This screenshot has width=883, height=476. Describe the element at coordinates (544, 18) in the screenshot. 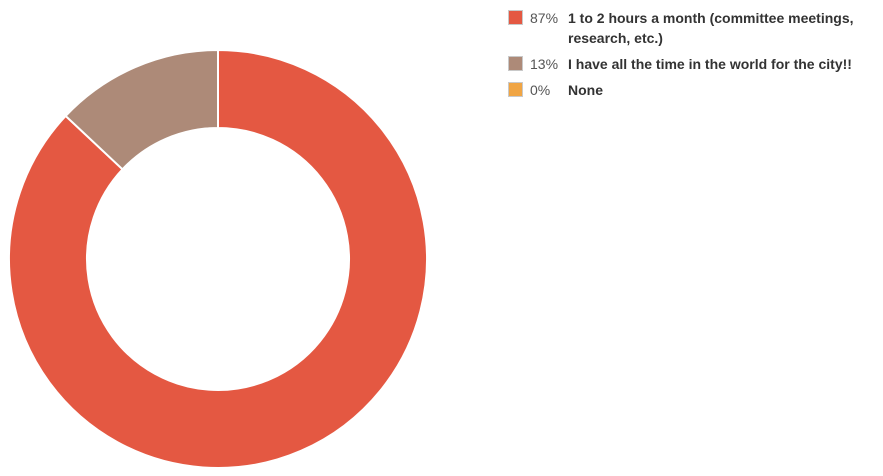

I see `legend-percent-1-to-2-hours: 87%` at that location.